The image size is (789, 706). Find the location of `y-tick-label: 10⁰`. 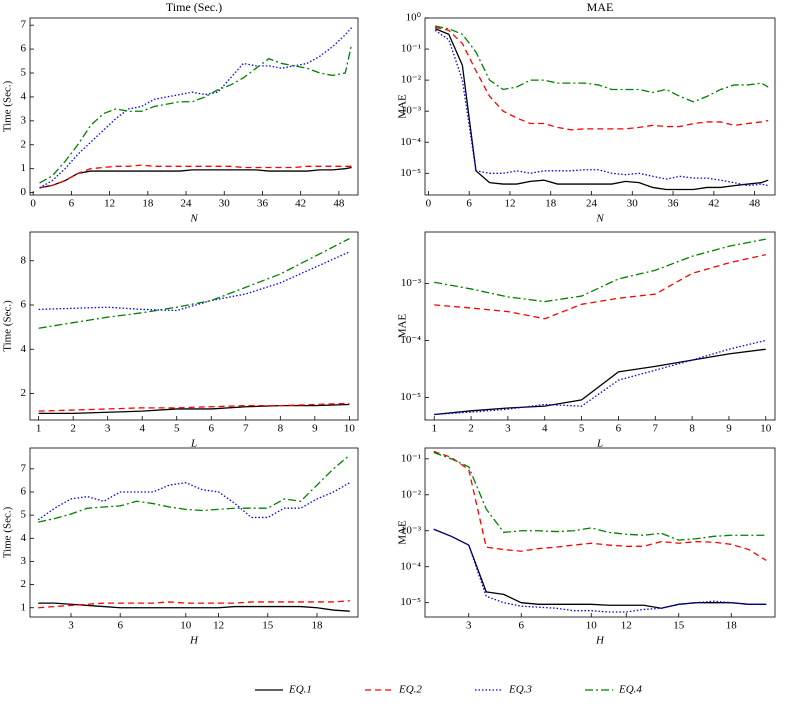

y-tick-label: 10⁰ is located at coordinates (414, 18).